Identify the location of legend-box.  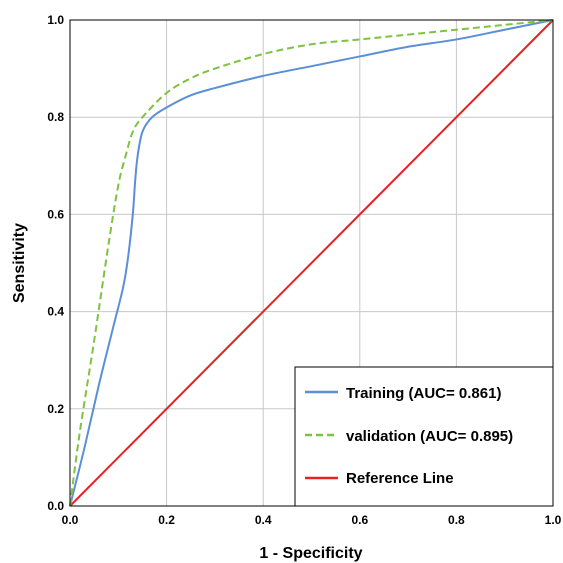
(424, 436).